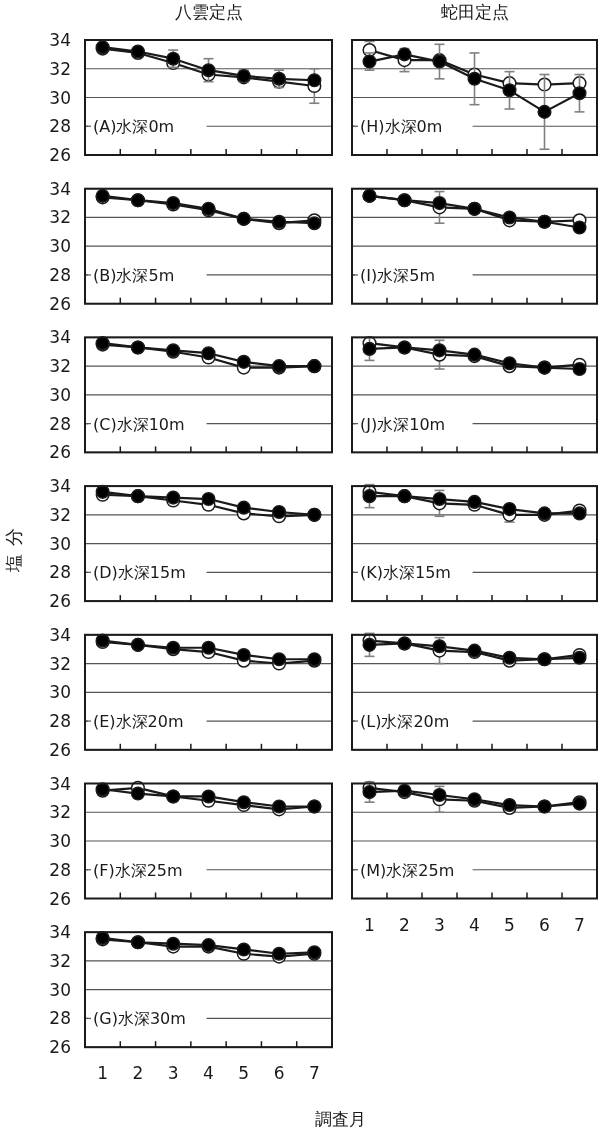 The image size is (600, 1135). Describe the element at coordinates (138, 722) in the screenshot. I see `annotation: (E)水深20m` at that location.